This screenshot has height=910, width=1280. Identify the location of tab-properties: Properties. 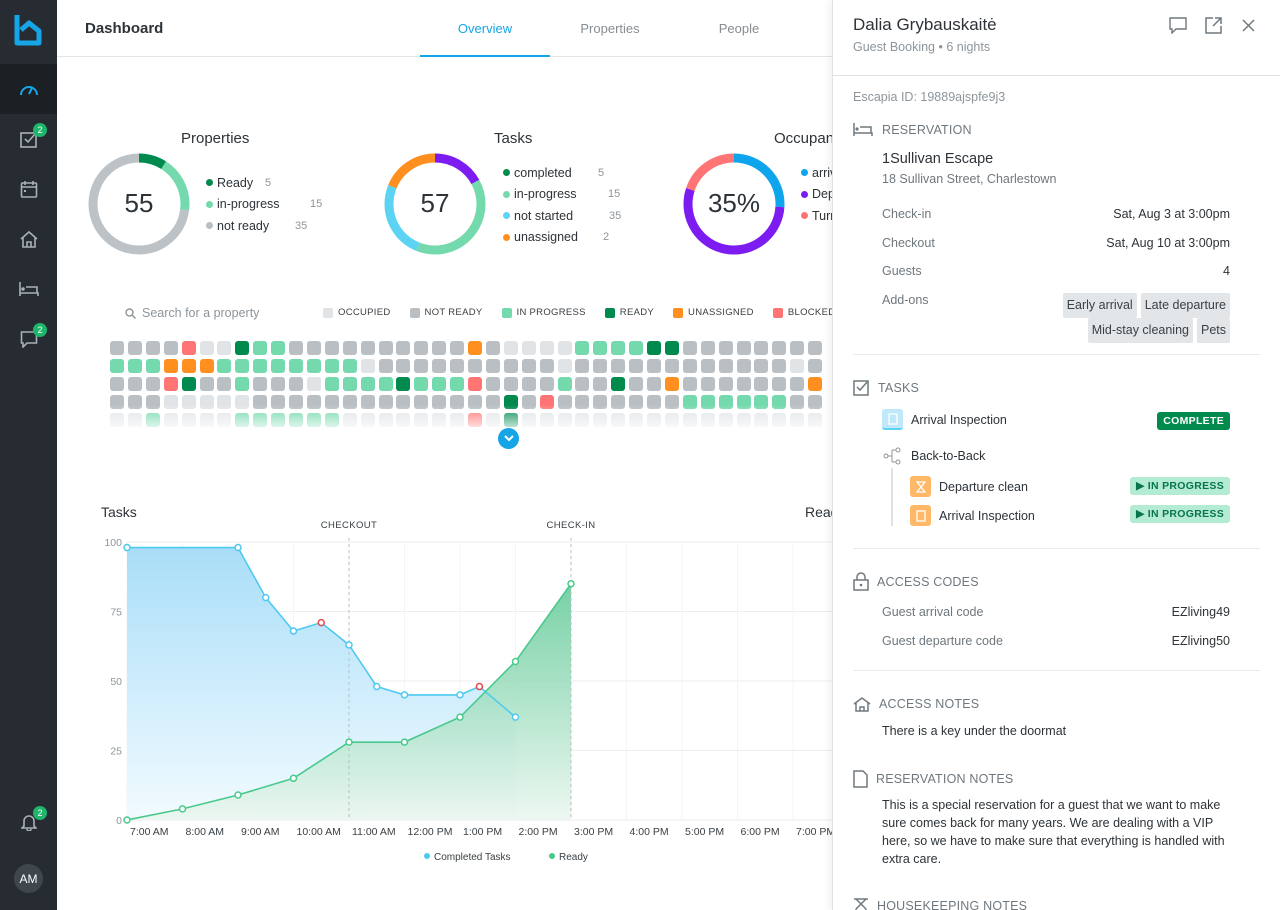
(610, 28).